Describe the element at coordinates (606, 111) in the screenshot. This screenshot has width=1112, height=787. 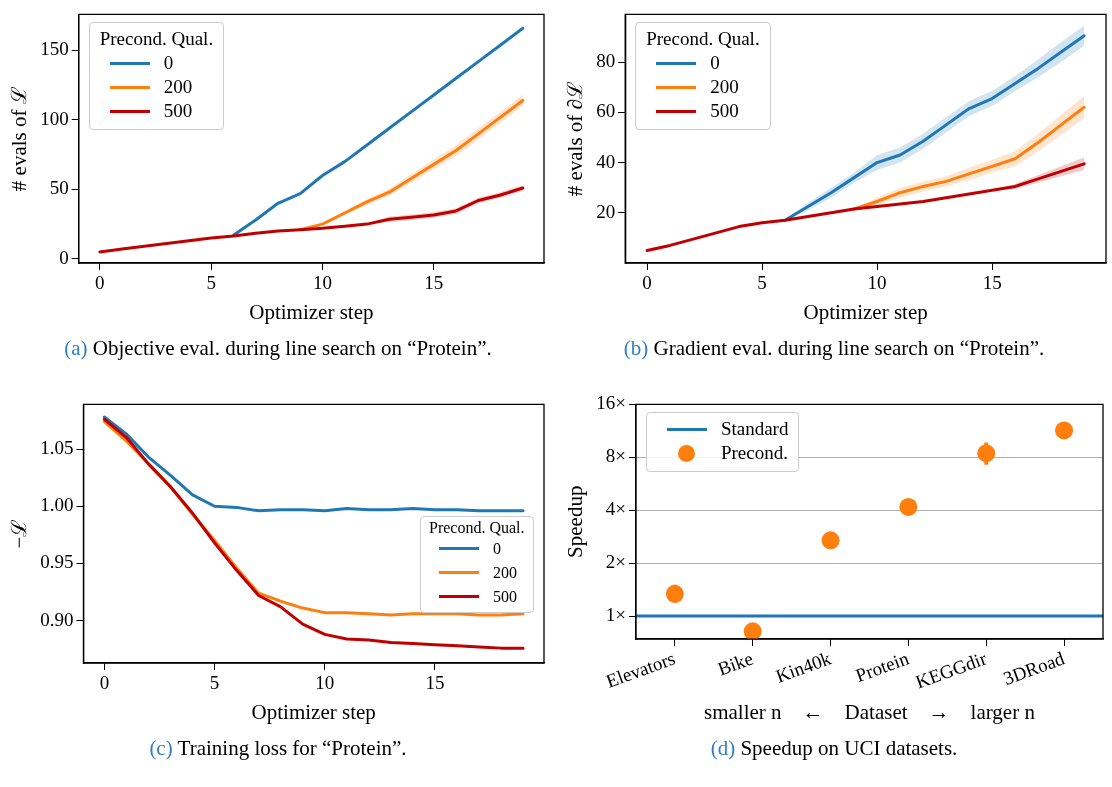
I see `y-tick-label: 60` at that location.